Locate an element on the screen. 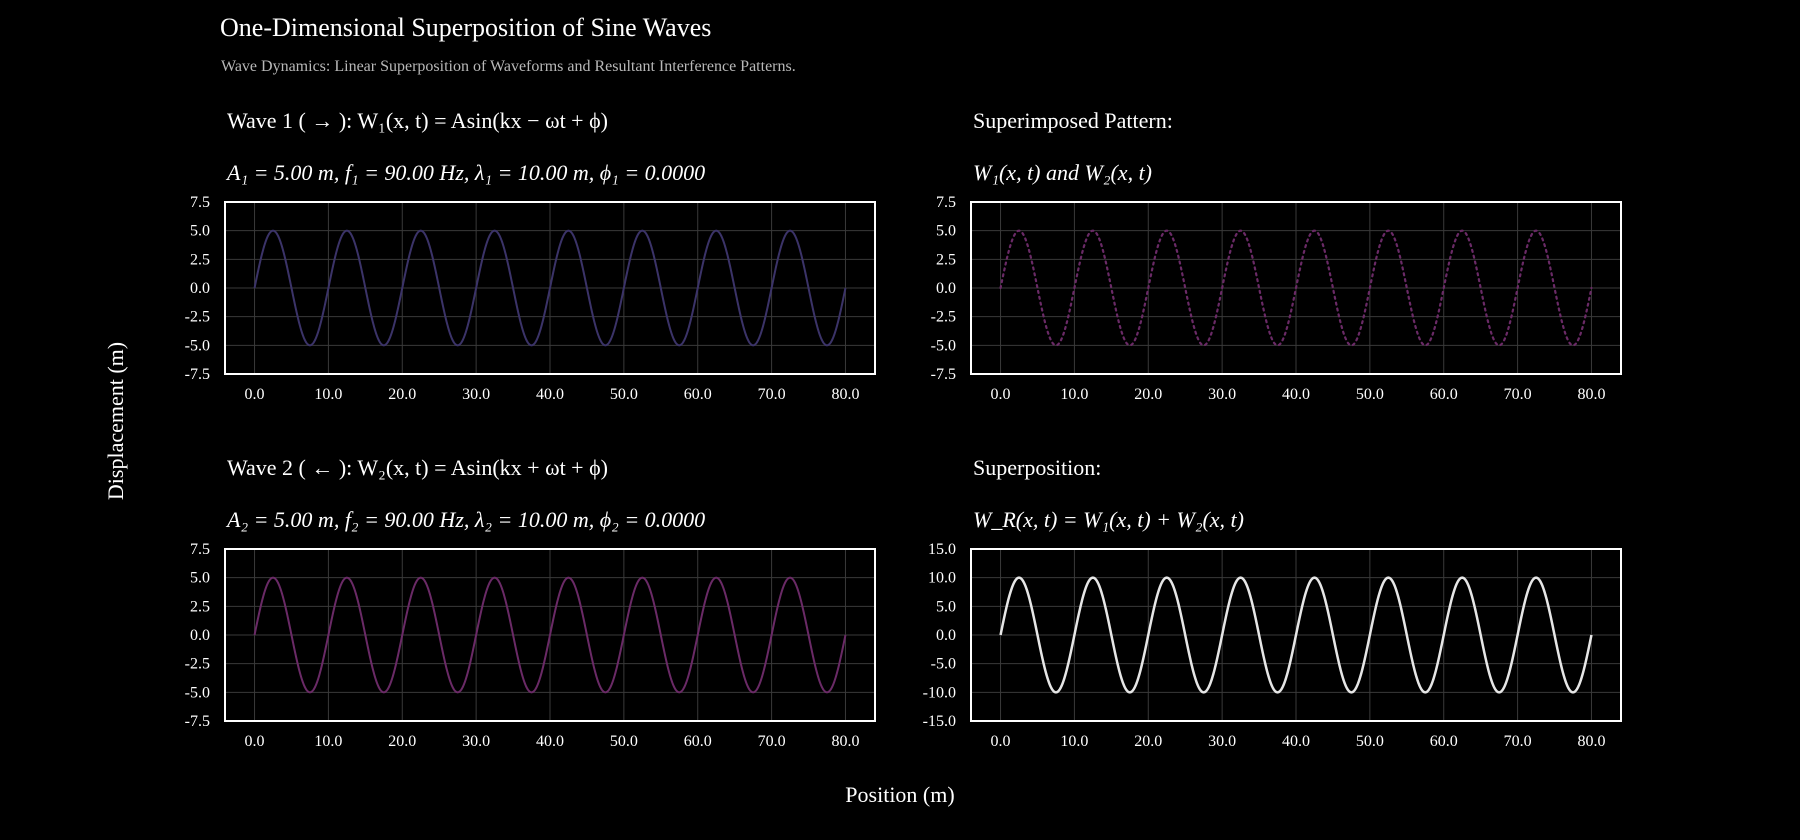  x-axis-label: Position (m) is located at coordinates (899, 794).